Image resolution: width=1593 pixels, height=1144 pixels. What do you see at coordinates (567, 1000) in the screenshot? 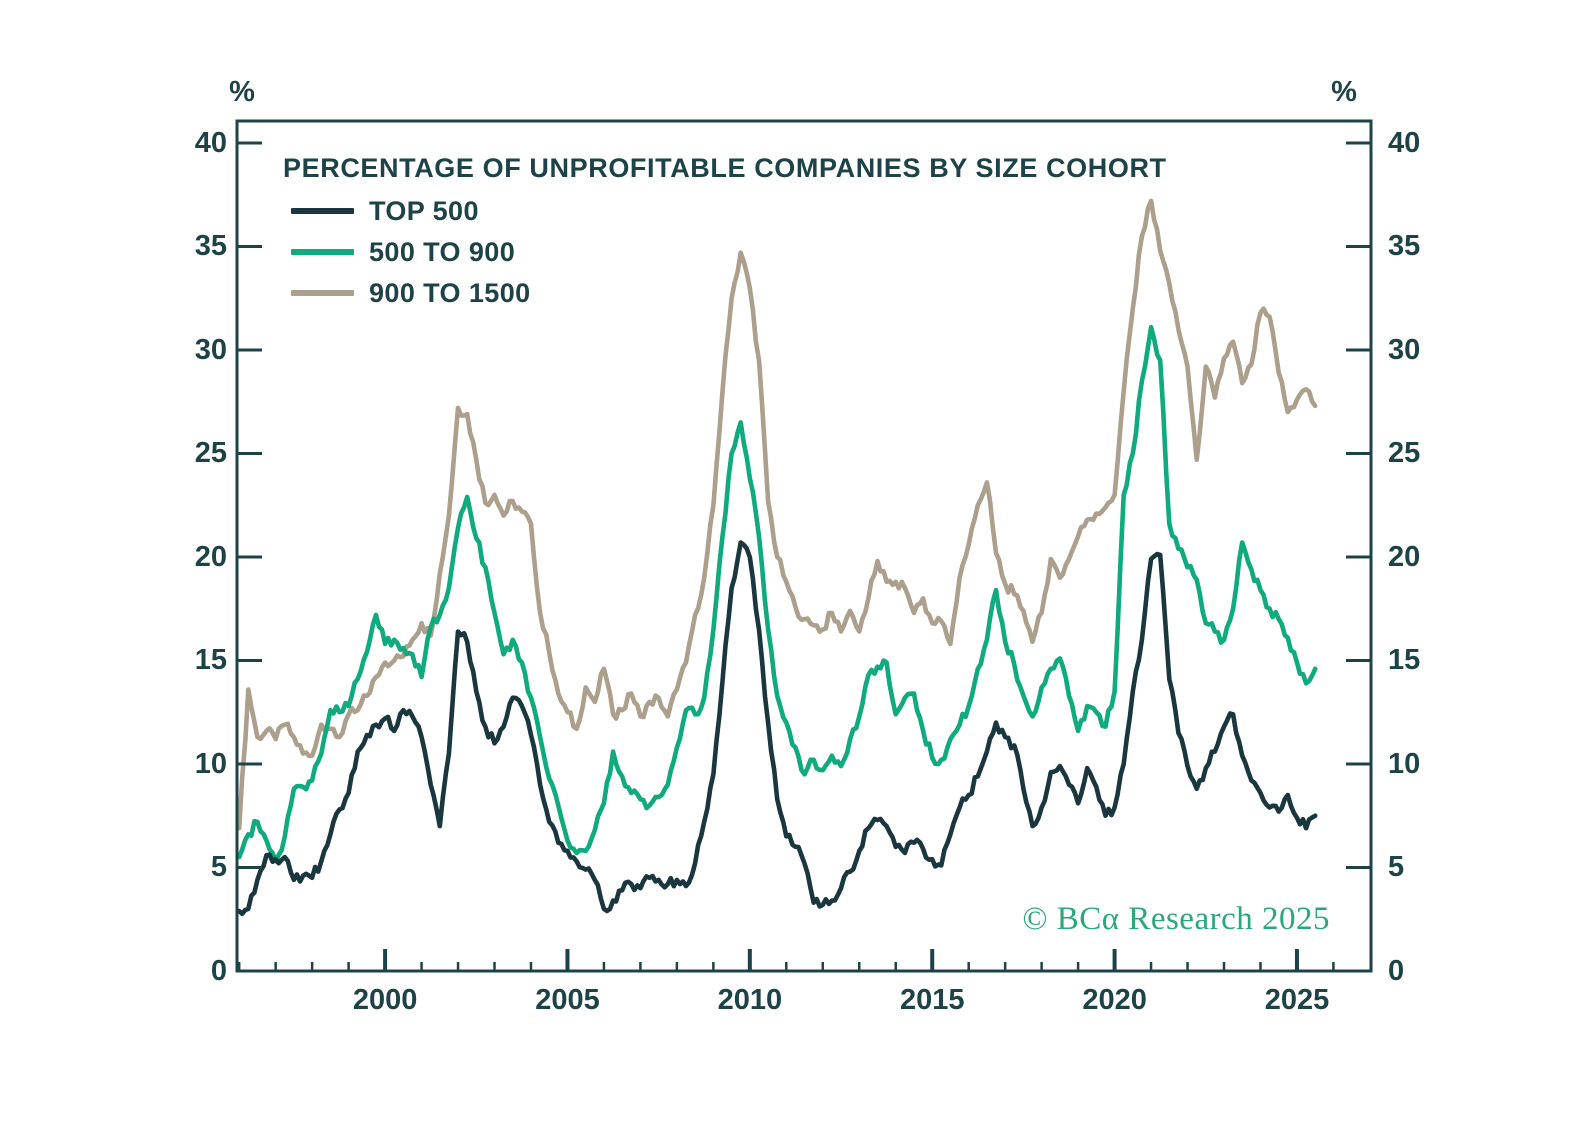
I see `x-axis-label-2005: 2005` at bounding box center [567, 1000].